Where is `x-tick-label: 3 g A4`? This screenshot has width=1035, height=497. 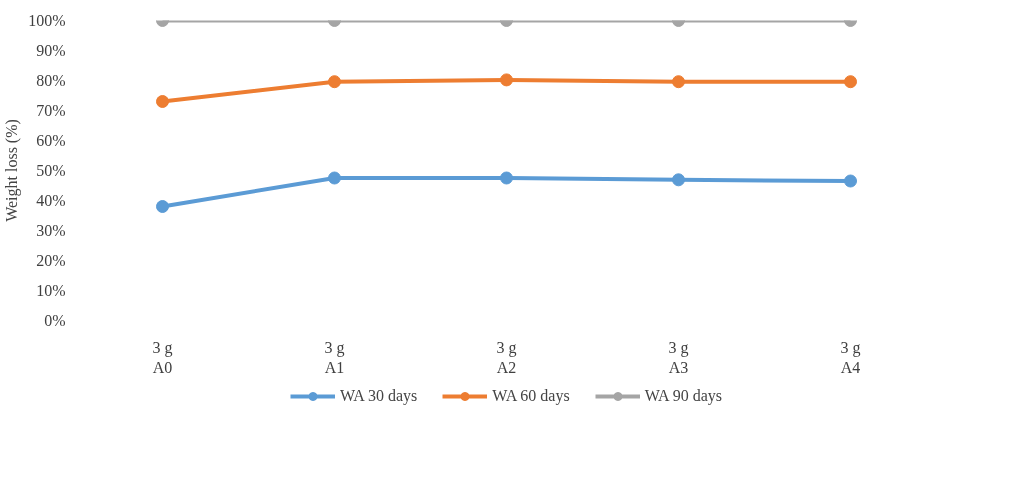
x-tick-label: 3 g A4 is located at coordinates (850, 357).